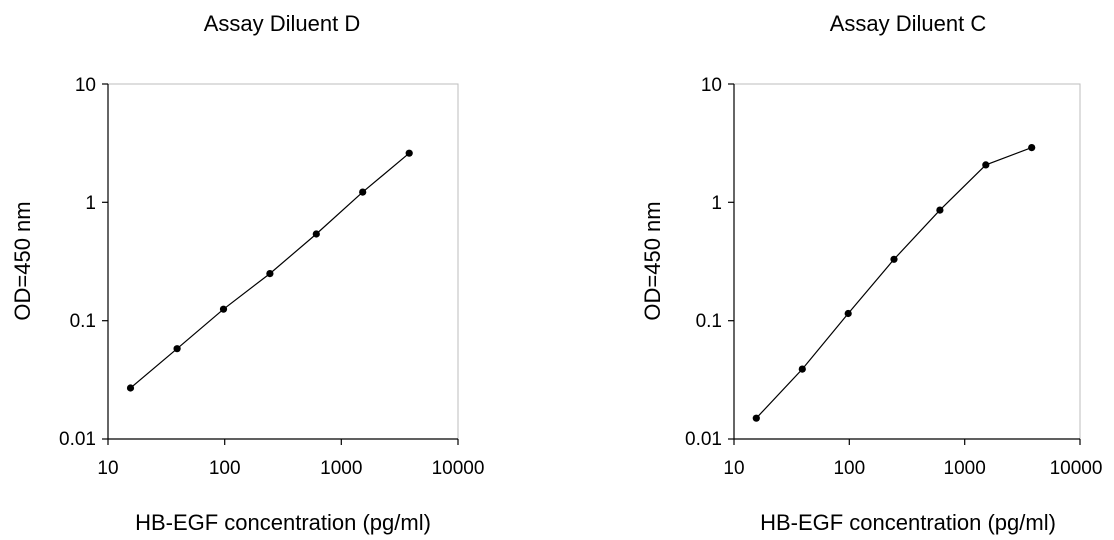 The image size is (1114, 540). I want to click on series-line, so click(893, 283).